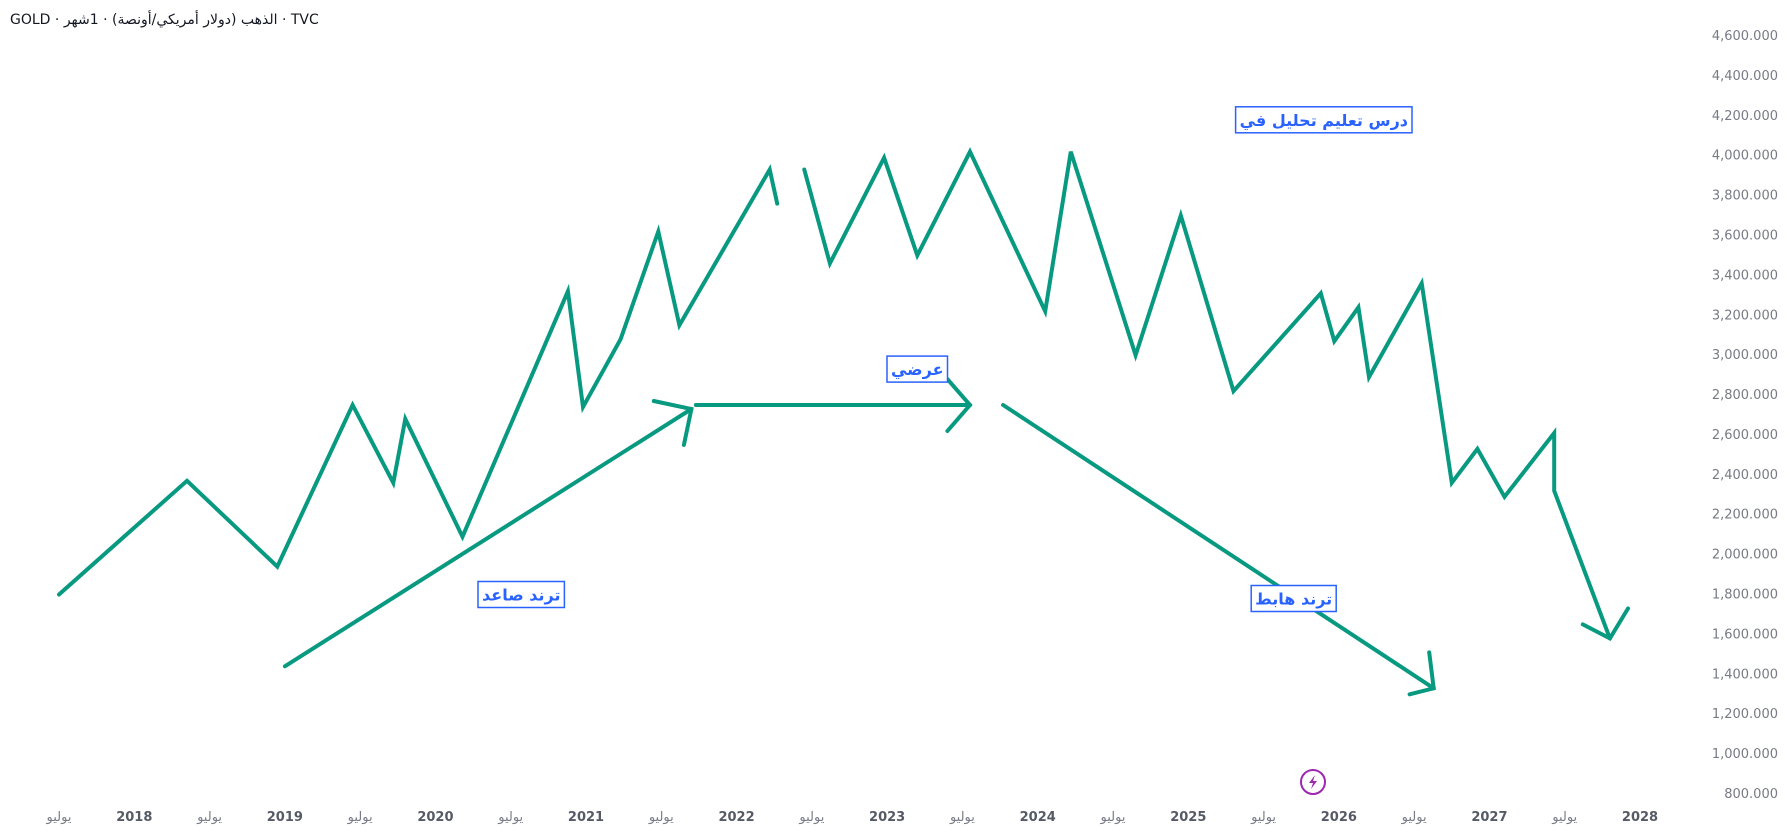 This screenshot has width=1789, height=834. What do you see at coordinates (1339, 817) in the screenshot?
I see `x-tick-year: 2026` at bounding box center [1339, 817].